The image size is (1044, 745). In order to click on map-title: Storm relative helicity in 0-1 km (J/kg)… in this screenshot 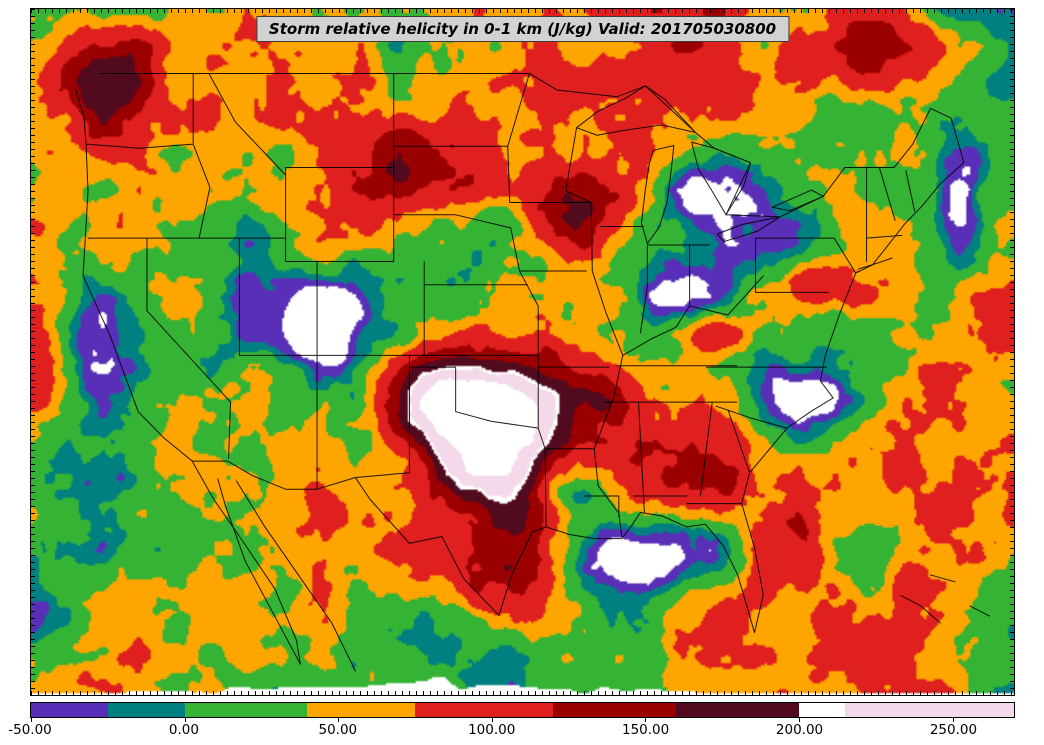, I will do `click(522, 29)`.